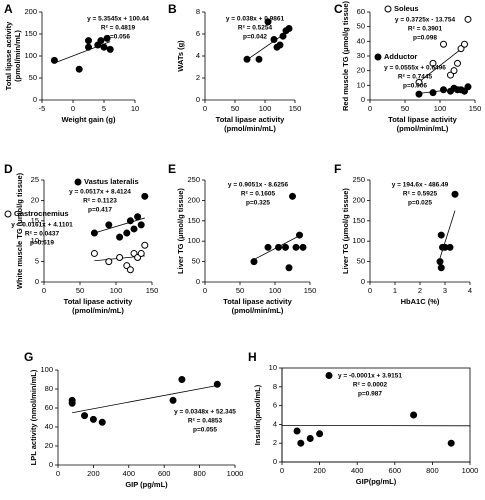 The image size is (485, 500). I want to click on panel-label: G, so click(28, 357).